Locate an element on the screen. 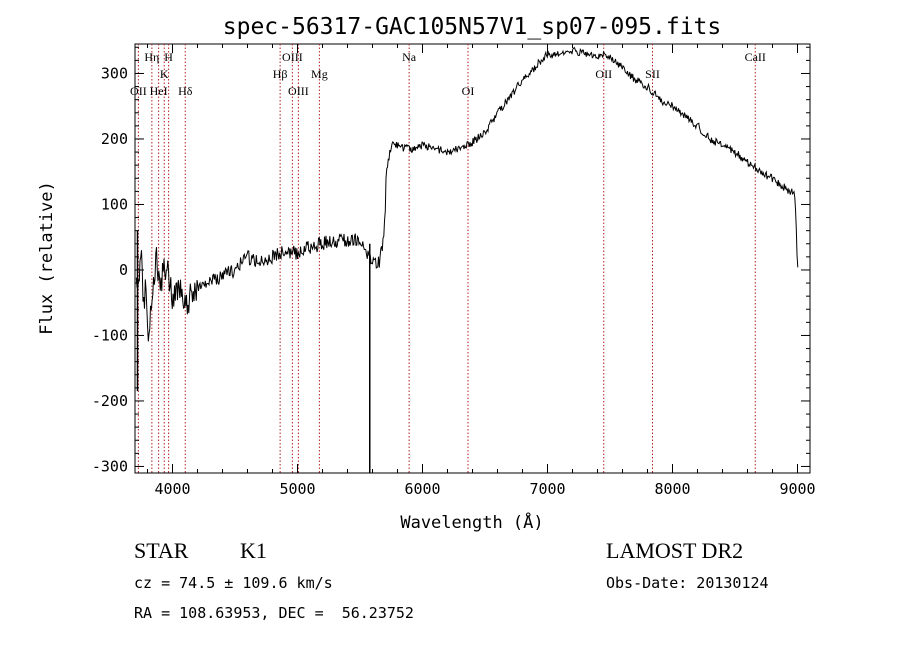 The height and width of the screenshot is (649, 900). x-tick-label: 7000 is located at coordinates (547, 489).